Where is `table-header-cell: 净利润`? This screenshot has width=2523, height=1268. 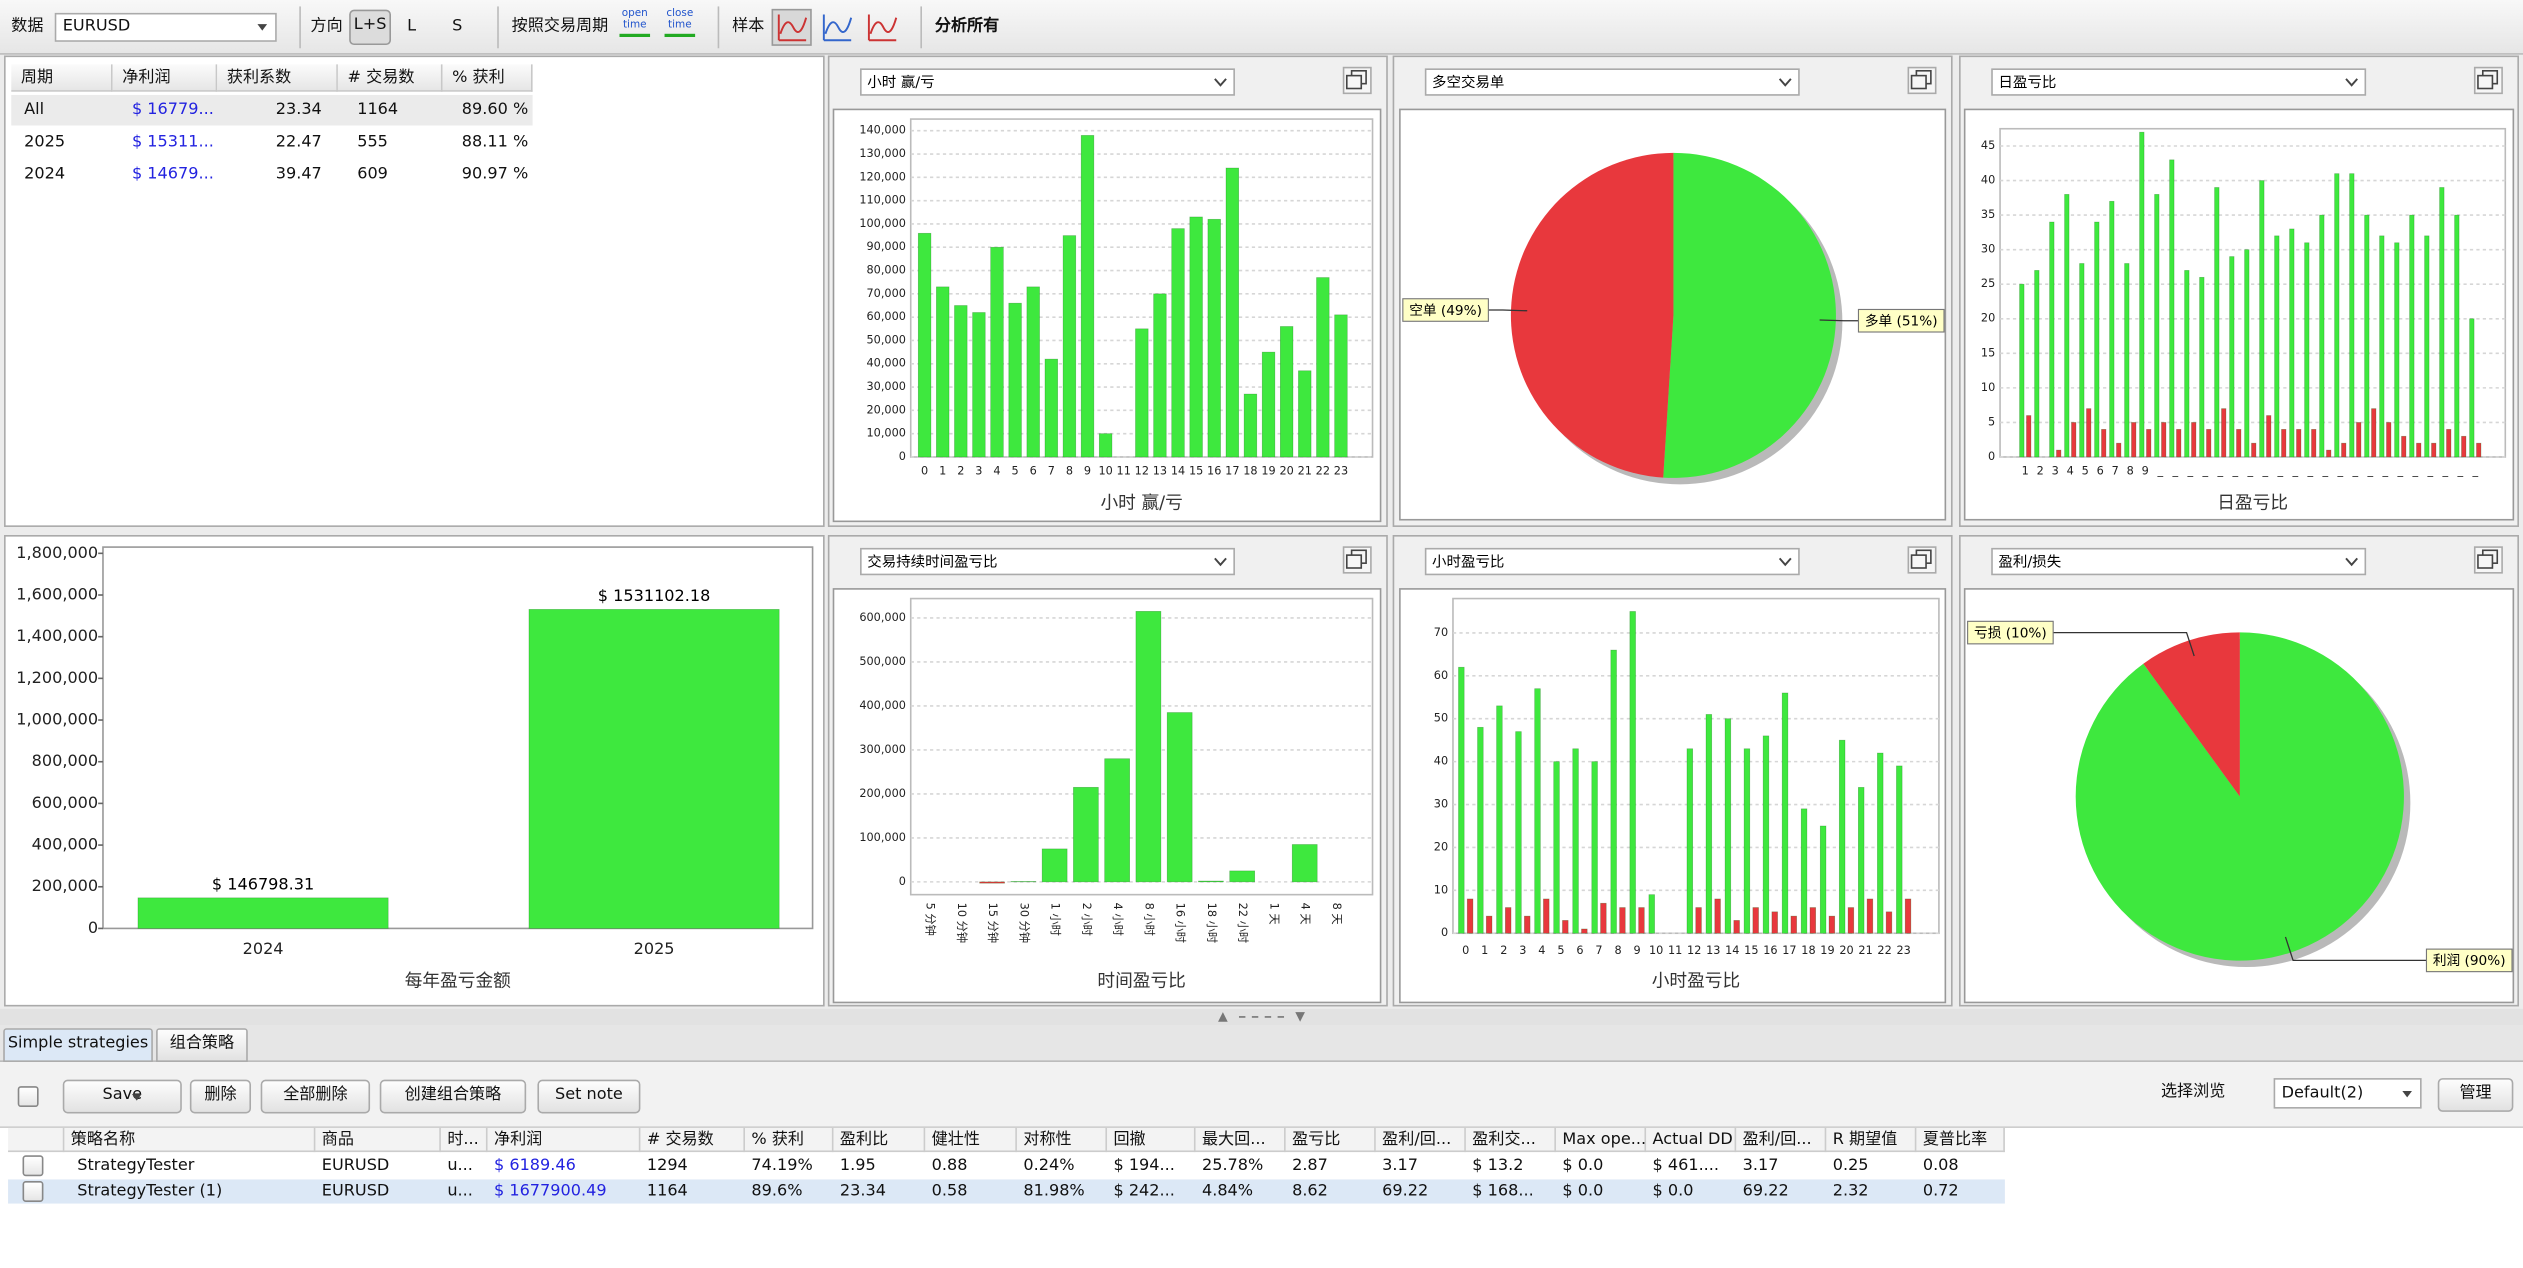
table-header-cell: 净利润 is located at coordinates (564, 1140).